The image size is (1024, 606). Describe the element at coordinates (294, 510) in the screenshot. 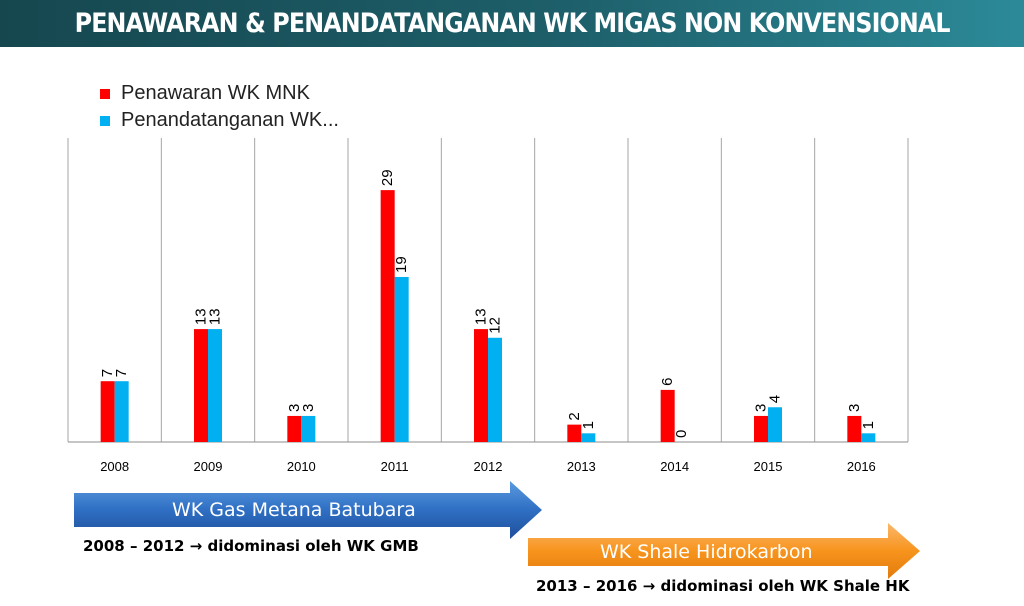

I see `arrow-gmb-label: WK Gas Metana Batubara` at that location.